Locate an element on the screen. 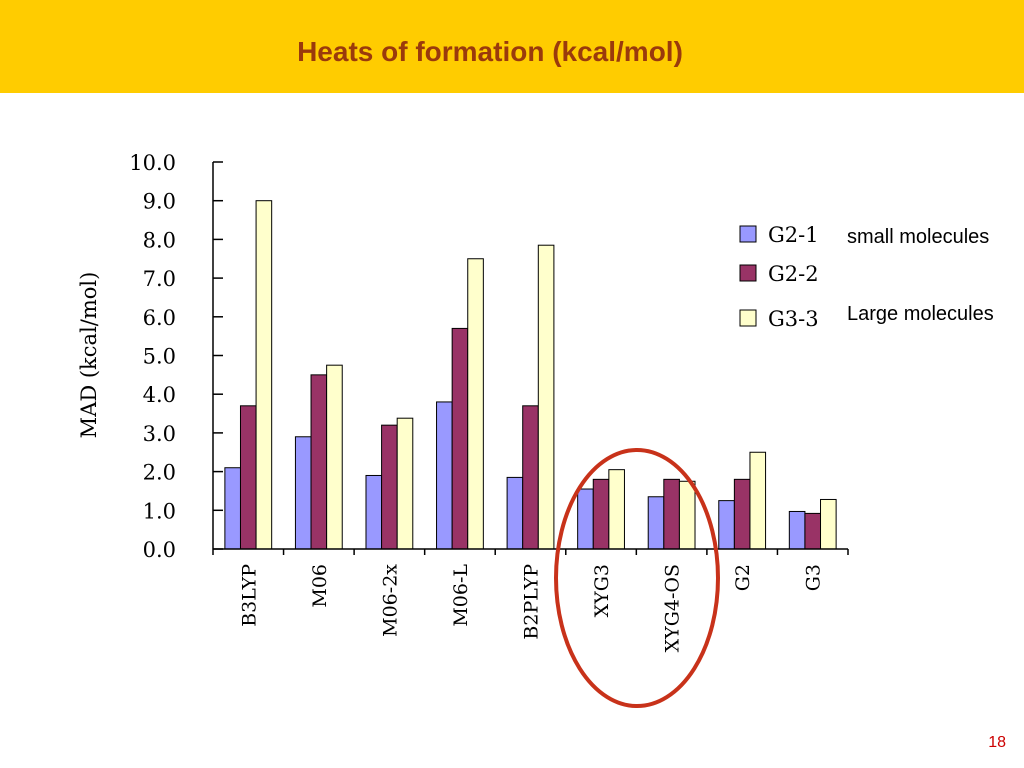 The width and height of the screenshot is (1024, 768). y-tick-label: 4.0 is located at coordinates (159, 395).